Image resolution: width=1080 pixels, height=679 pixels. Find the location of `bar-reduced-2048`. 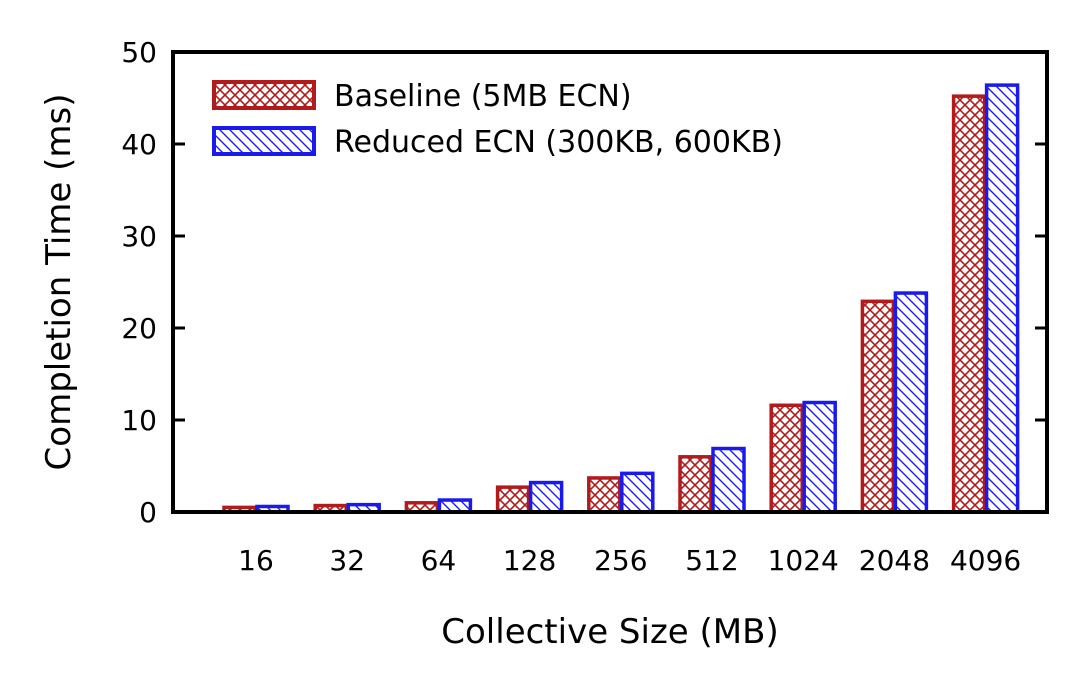

bar-reduced-2048 is located at coordinates (911, 402).